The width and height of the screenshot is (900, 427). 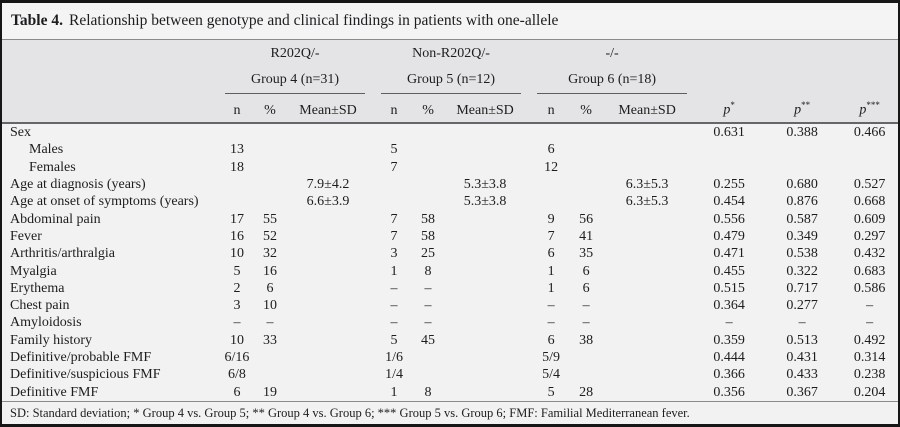 I want to click on p-value-cell: 0.668, so click(x=869, y=202).